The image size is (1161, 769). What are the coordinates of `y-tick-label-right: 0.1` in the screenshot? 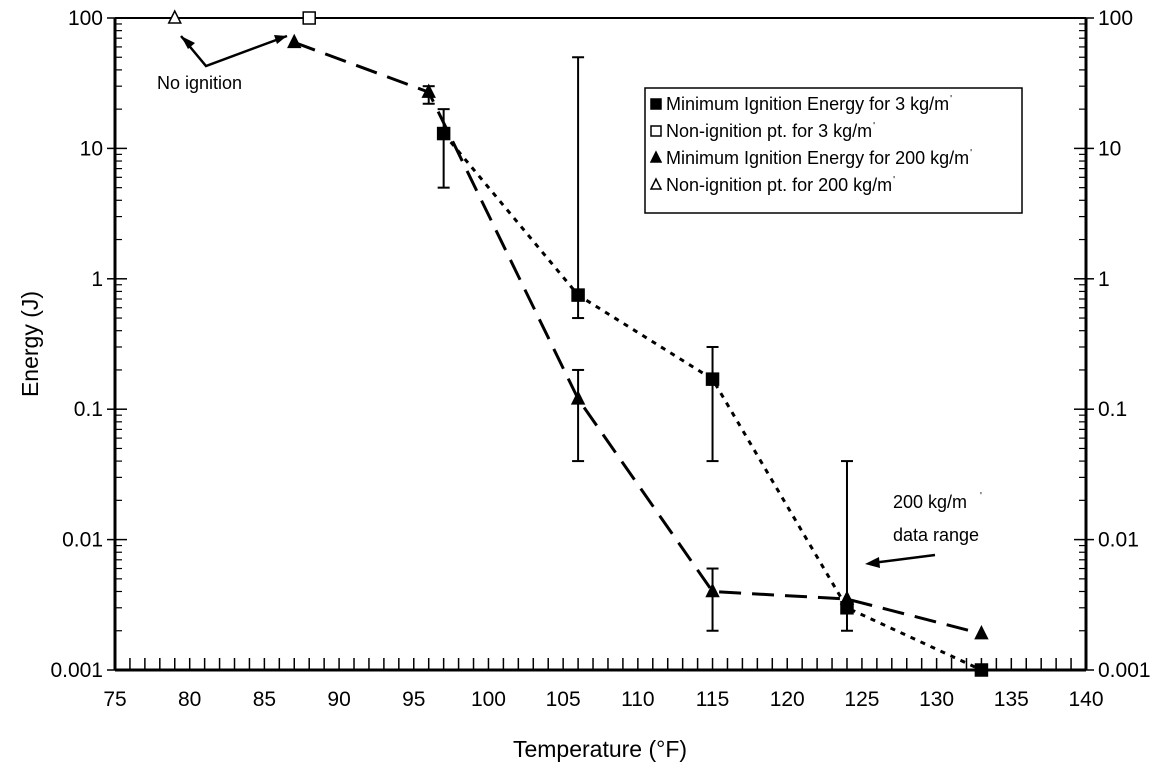 It's located at (1112, 409).